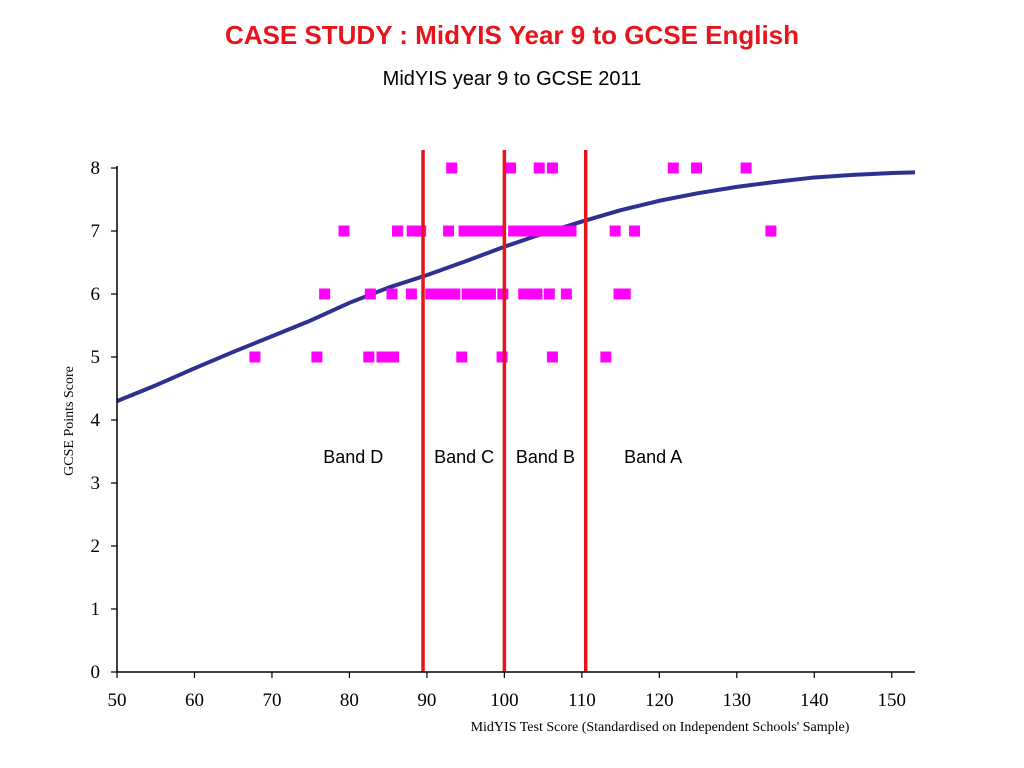 Image resolution: width=1024 pixels, height=768 pixels. What do you see at coordinates (69, 421) in the screenshot?
I see `y-axis-title: GCSE Points Score` at bounding box center [69, 421].